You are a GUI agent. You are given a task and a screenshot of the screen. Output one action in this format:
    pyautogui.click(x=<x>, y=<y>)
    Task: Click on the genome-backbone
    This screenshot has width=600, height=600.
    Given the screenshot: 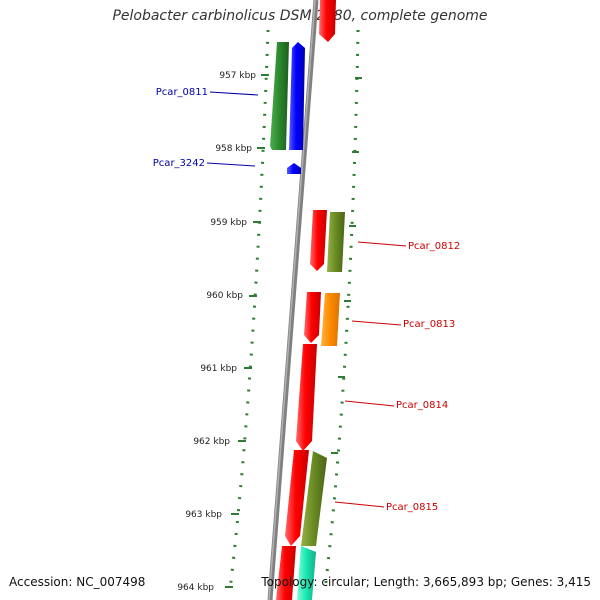 What is the action you would take?
    pyautogui.click(x=293, y=300)
    